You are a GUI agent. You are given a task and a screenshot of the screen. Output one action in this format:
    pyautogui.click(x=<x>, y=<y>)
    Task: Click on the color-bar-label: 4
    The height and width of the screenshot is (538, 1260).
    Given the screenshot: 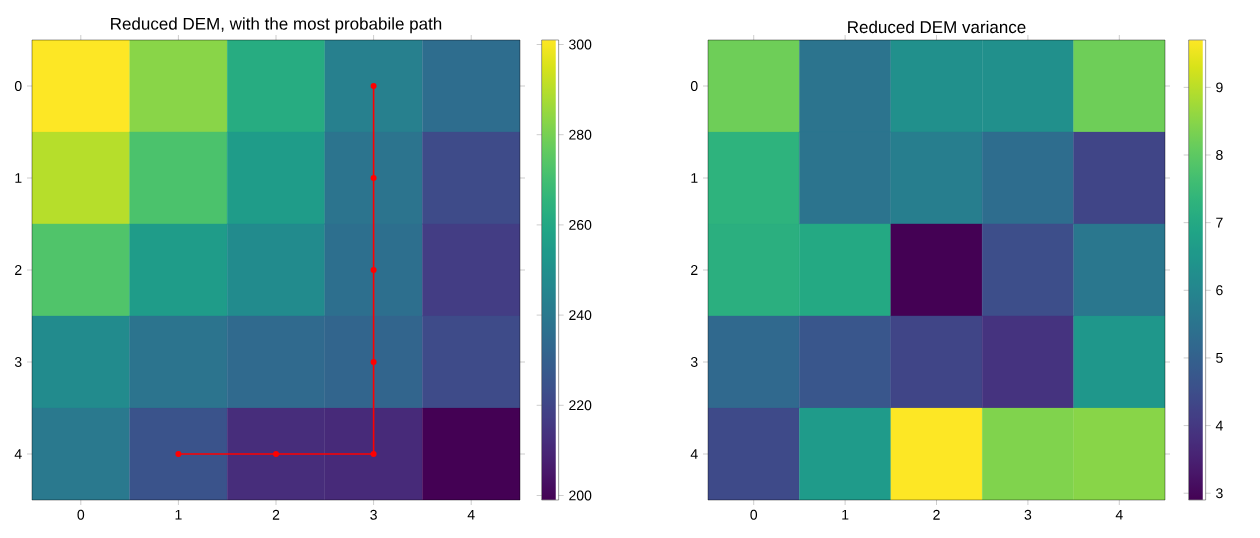 What is the action you would take?
    pyautogui.click(x=1219, y=425)
    